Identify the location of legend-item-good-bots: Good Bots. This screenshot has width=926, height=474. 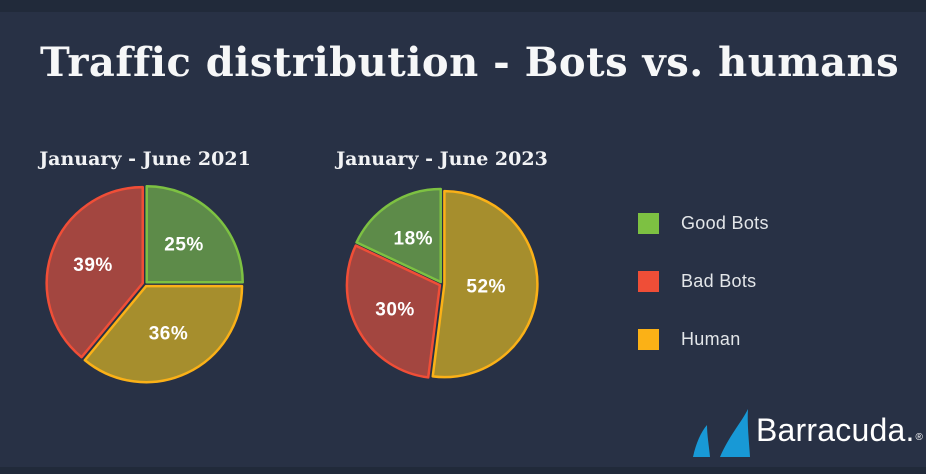
(703, 223).